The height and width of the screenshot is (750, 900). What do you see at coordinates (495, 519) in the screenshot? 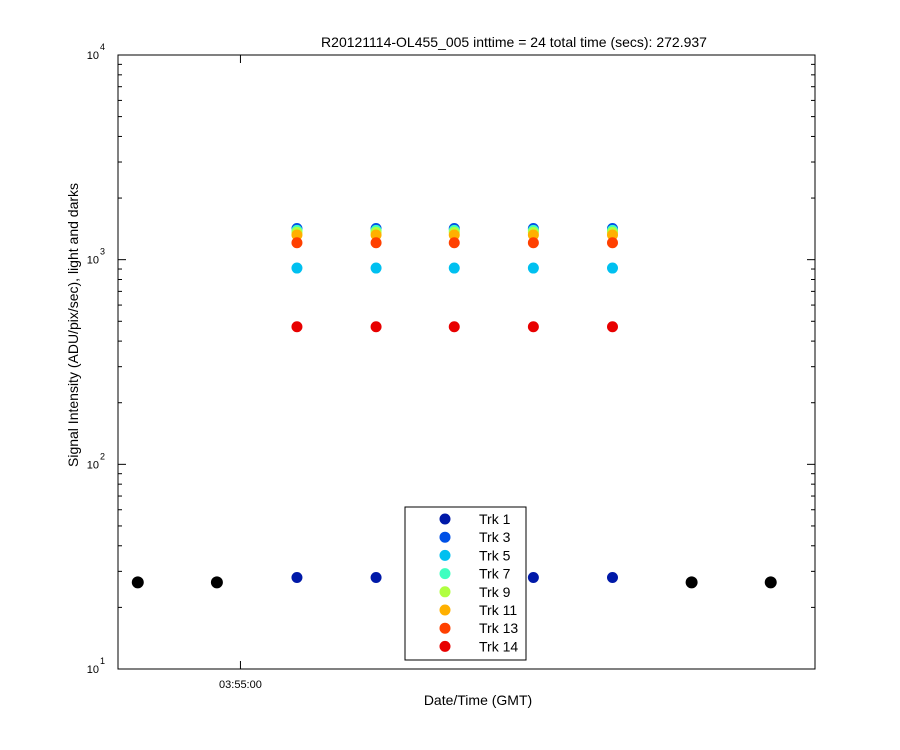
I see `legend-label: Trk 1` at bounding box center [495, 519].